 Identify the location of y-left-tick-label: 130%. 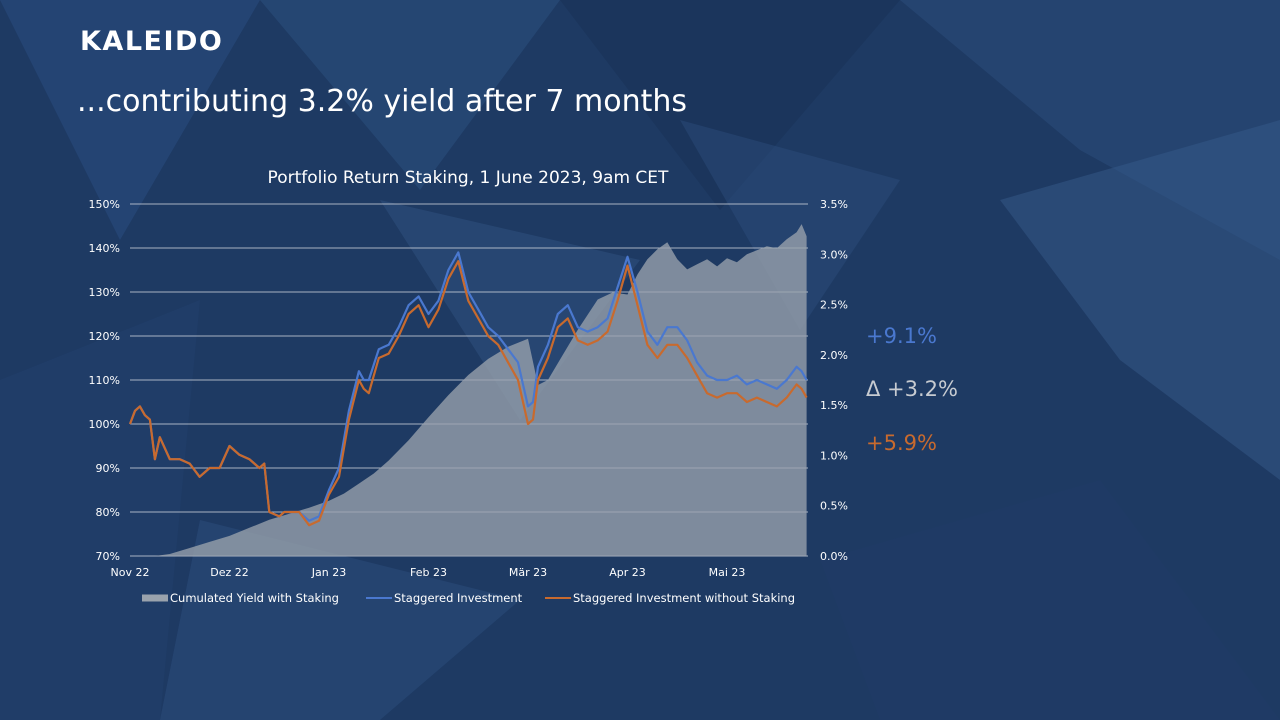
(104, 292).